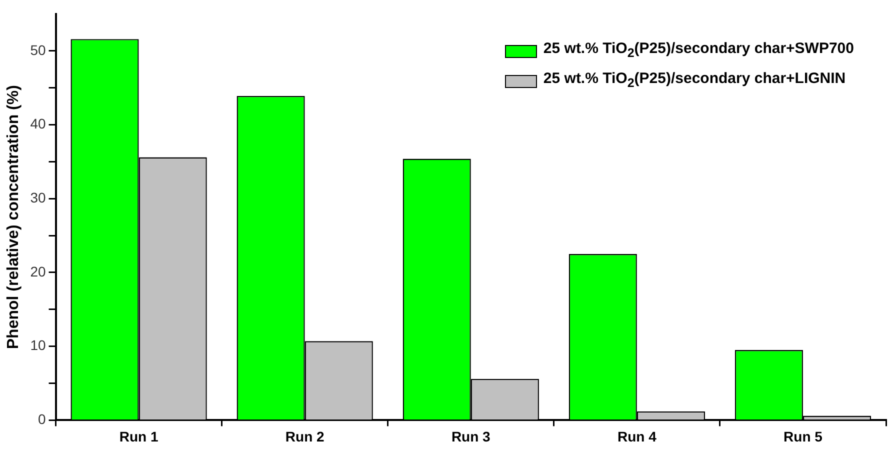 This screenshot has height=449, width=894. I want to click on y-tick-label: 30, so click(38, 197).